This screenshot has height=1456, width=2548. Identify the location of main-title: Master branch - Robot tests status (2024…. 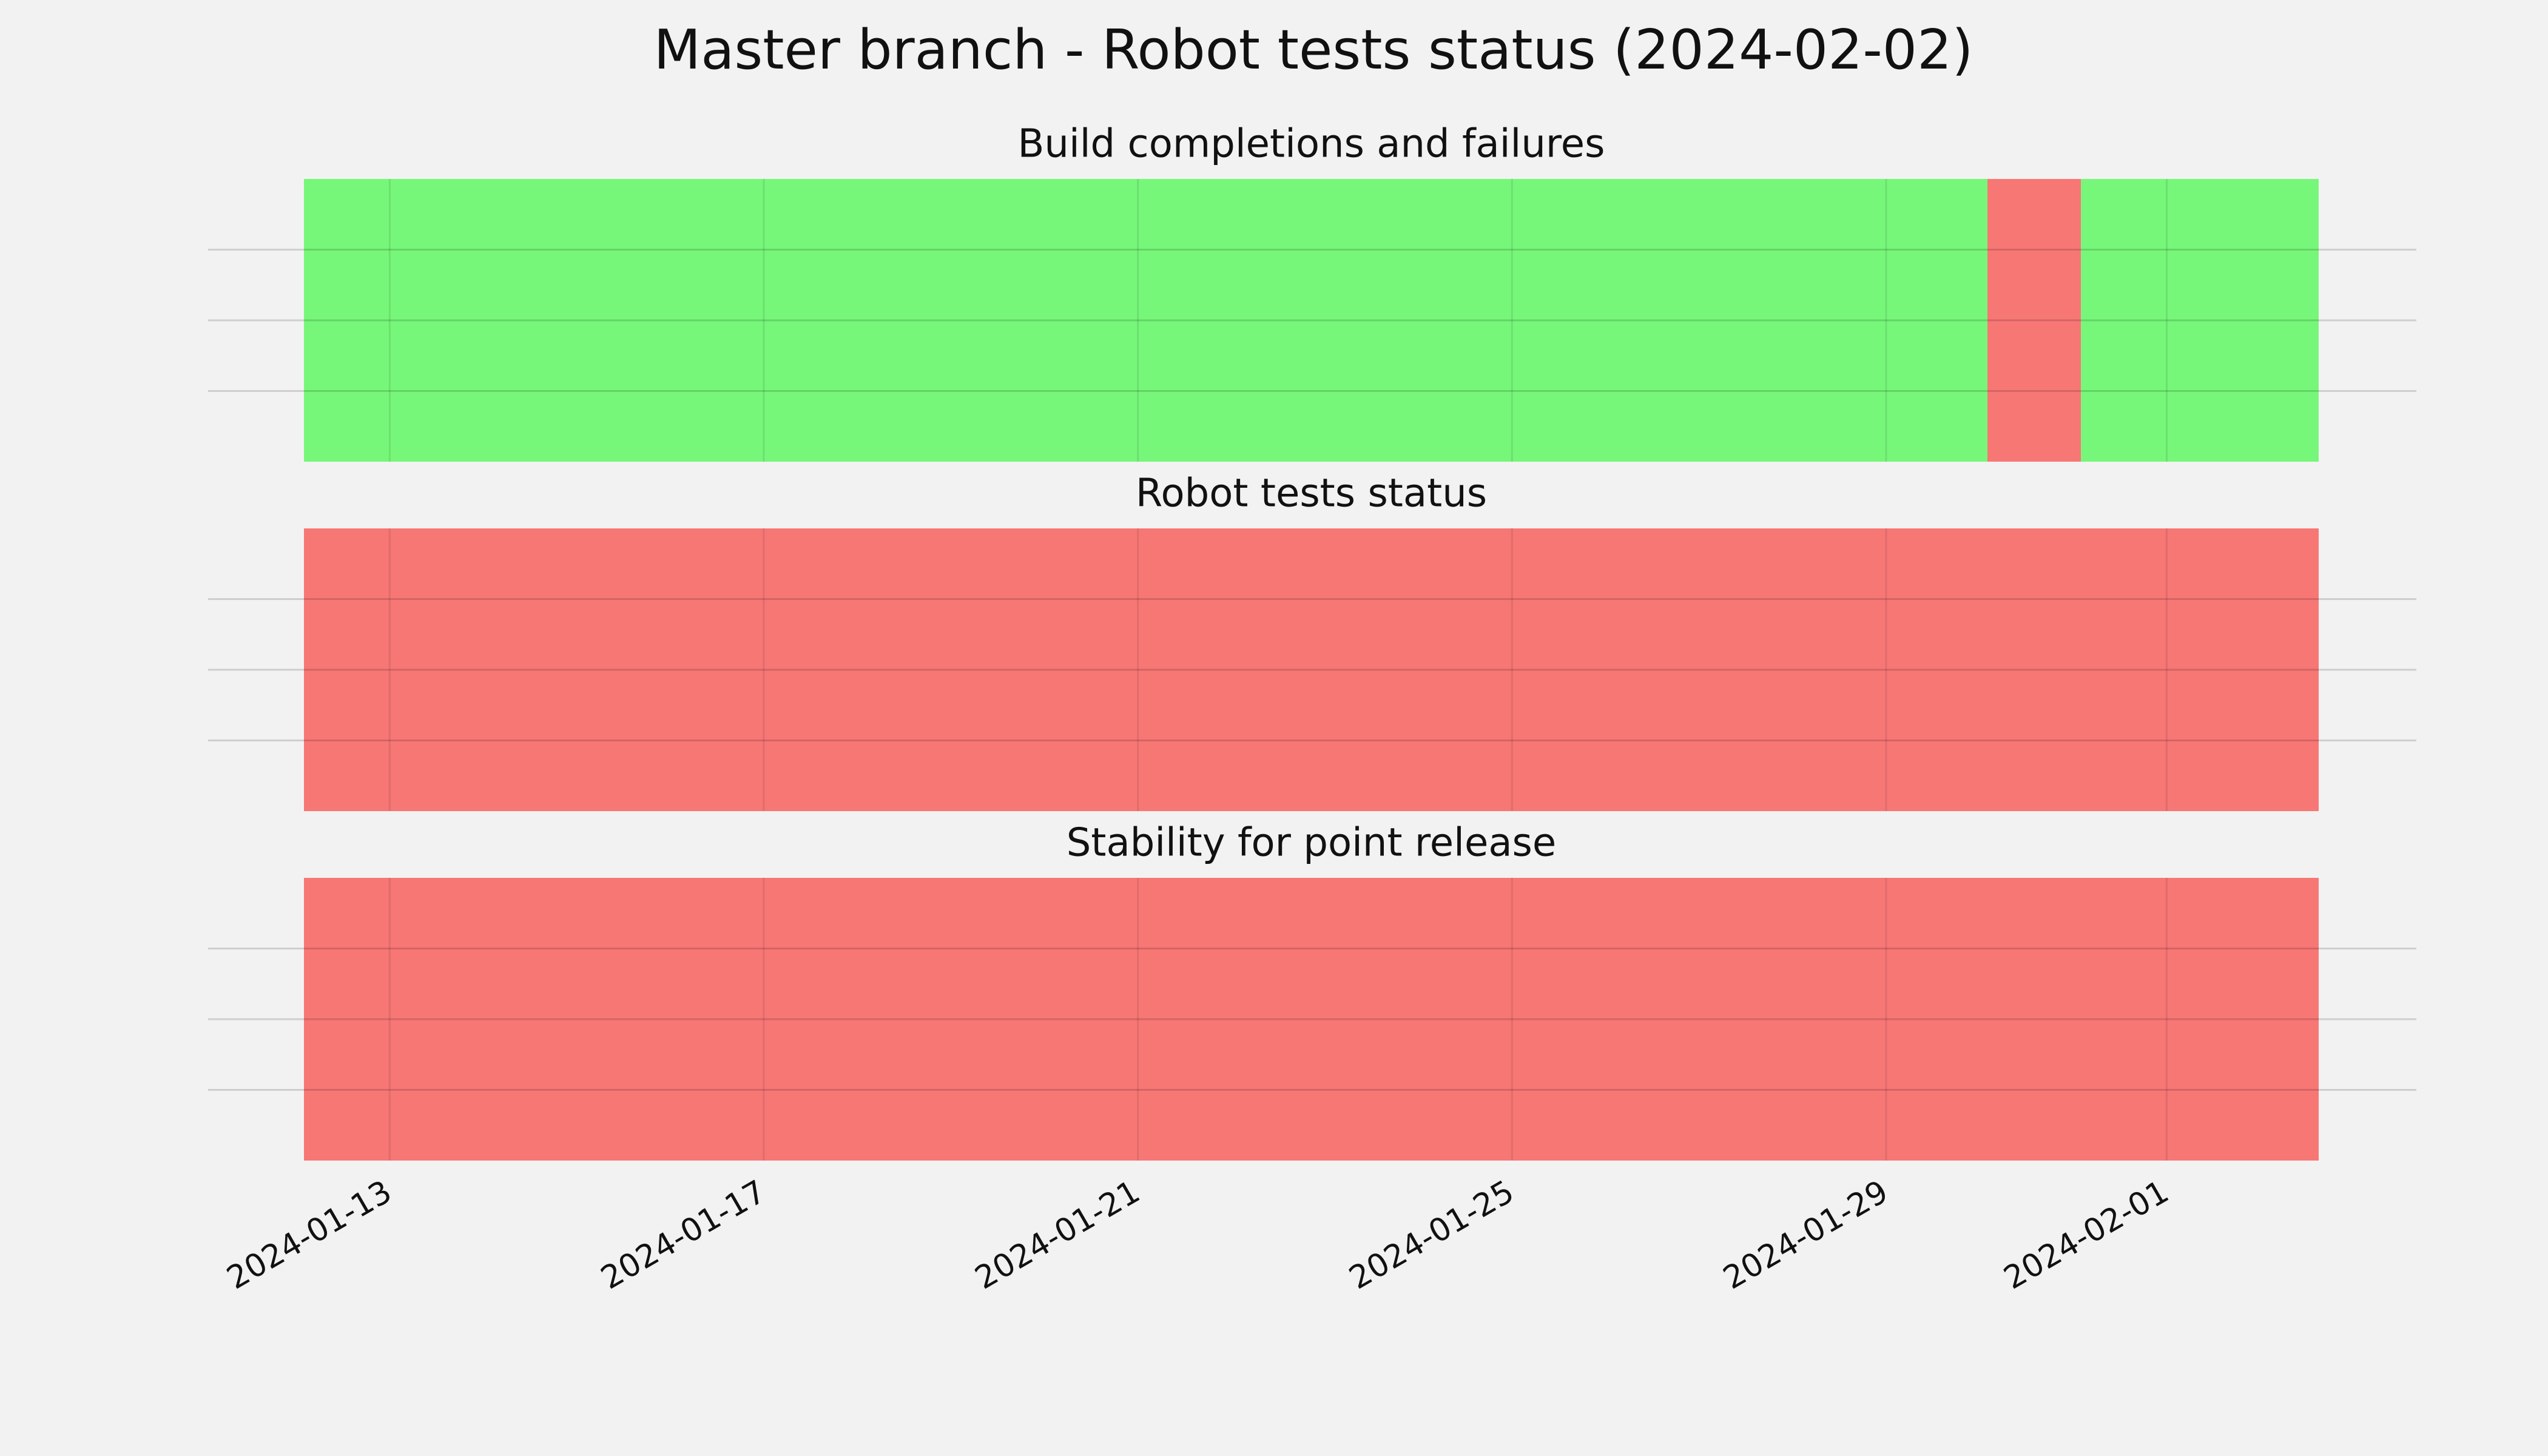
(1313, 50).